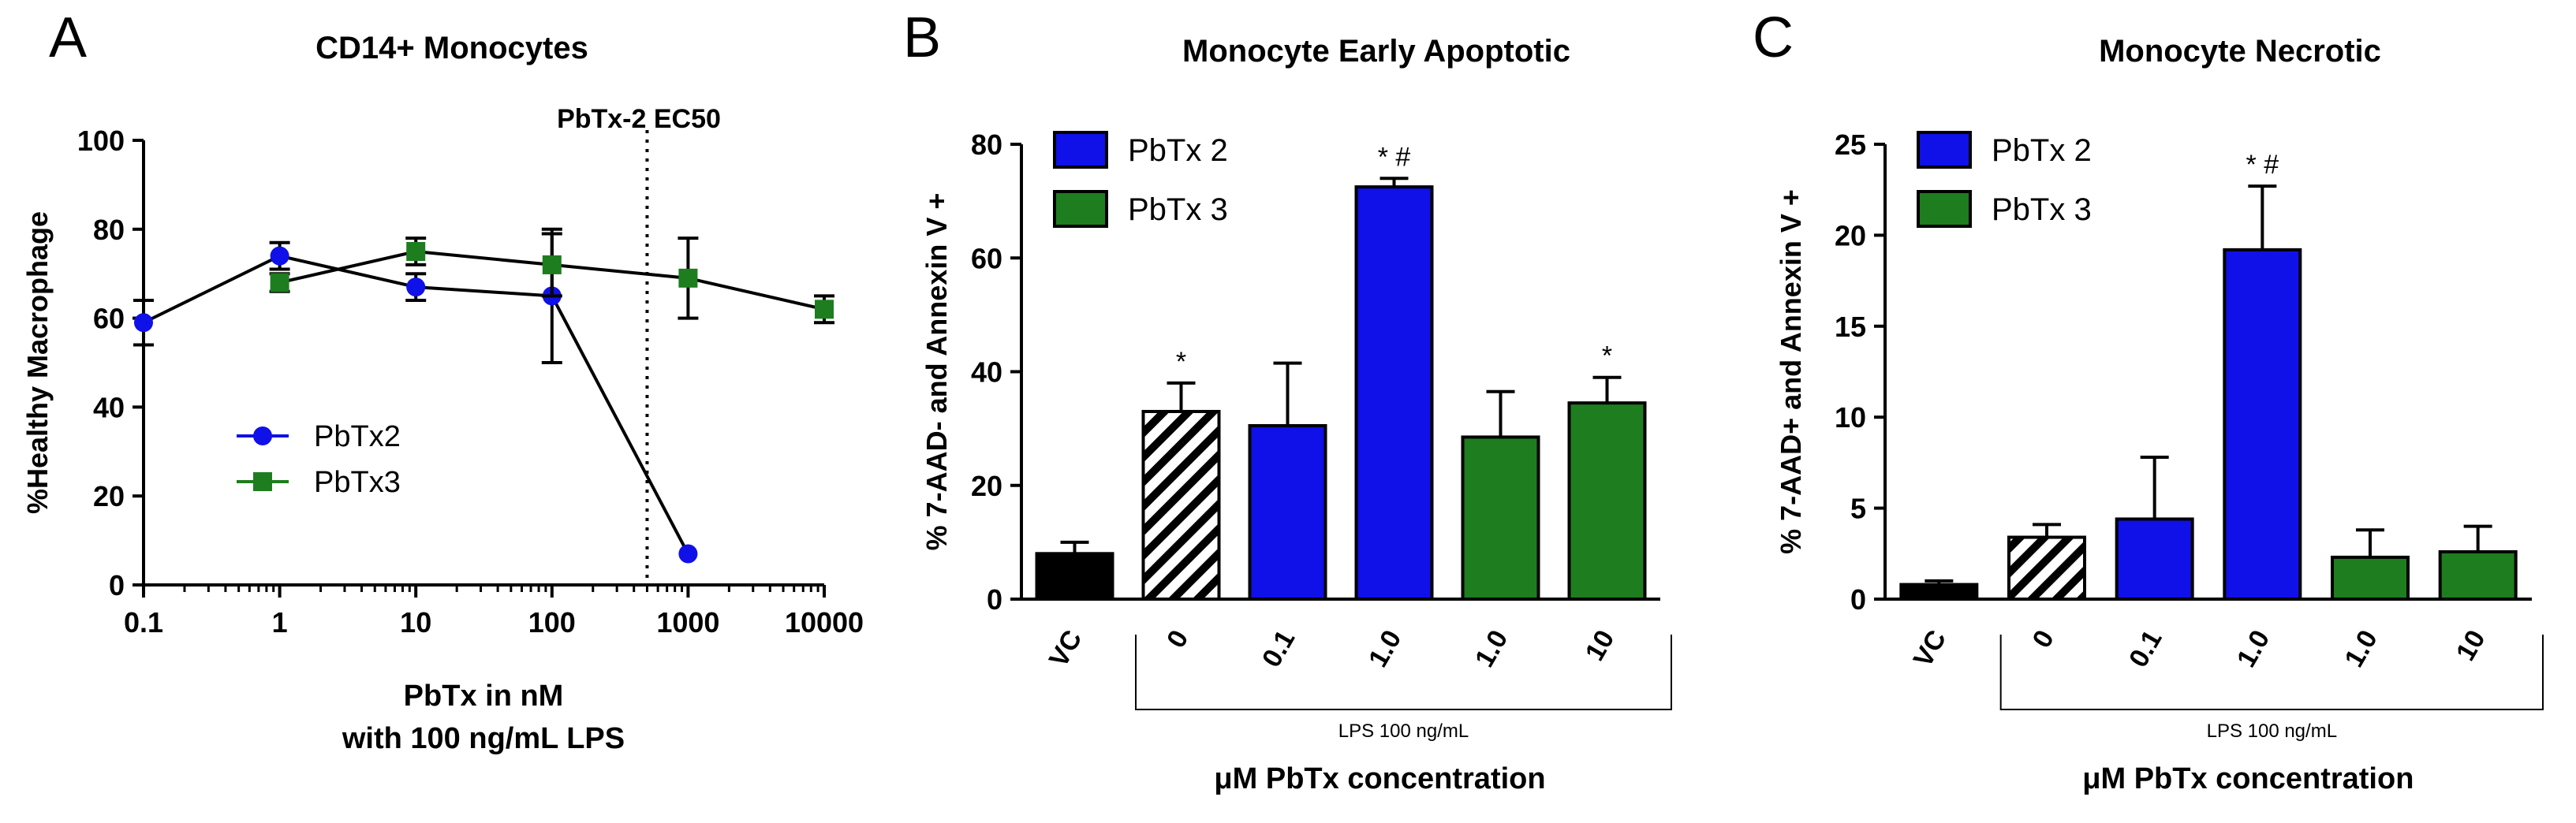 This screenshot has width=2576, height=823. I want to click on x-tick-label: 10000, so click(824, 622).